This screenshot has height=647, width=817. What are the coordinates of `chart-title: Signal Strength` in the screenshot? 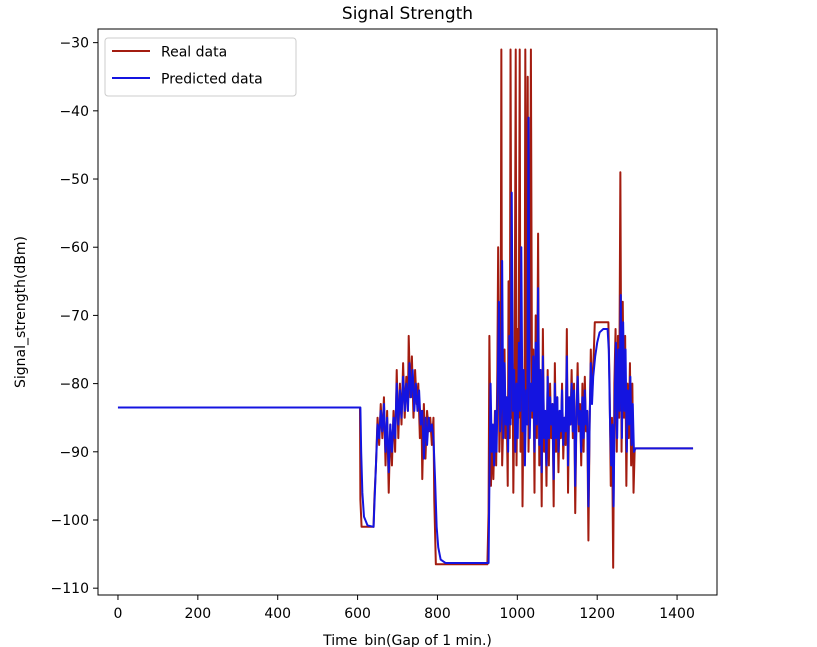 It's located at (407, 14).